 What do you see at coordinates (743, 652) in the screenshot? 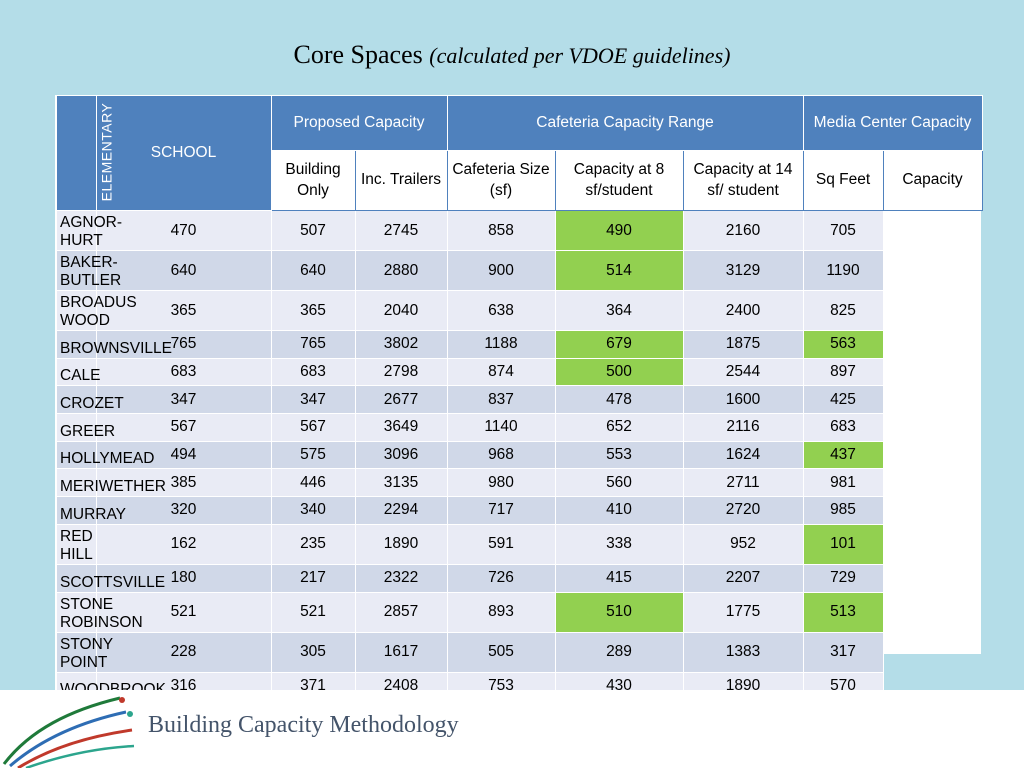
I see `cell-sqft: 1383` at bounding box center [743, 652].